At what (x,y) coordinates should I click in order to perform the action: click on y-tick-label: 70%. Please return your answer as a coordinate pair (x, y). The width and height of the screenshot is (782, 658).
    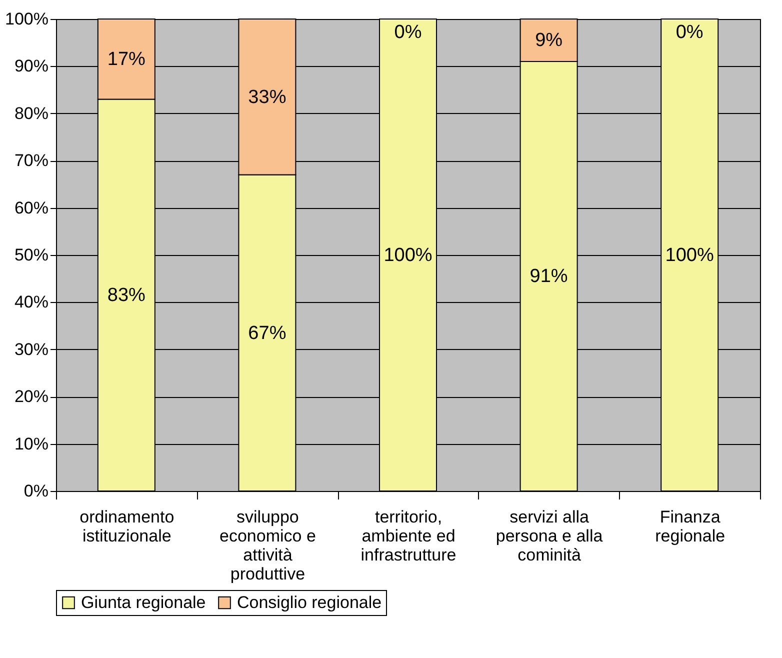
    Looking at the image, I should click on (31, 160).